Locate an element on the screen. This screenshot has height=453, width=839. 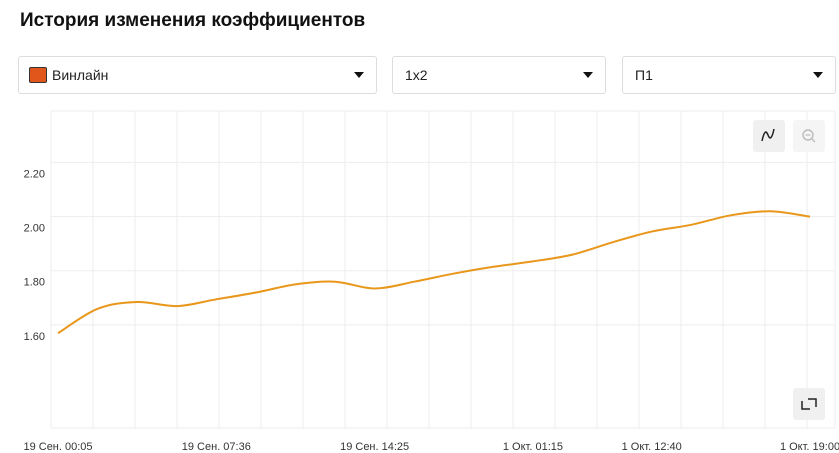
x-tick-label: 1 Окт. 01:15 is located at coordinates (533, 447).